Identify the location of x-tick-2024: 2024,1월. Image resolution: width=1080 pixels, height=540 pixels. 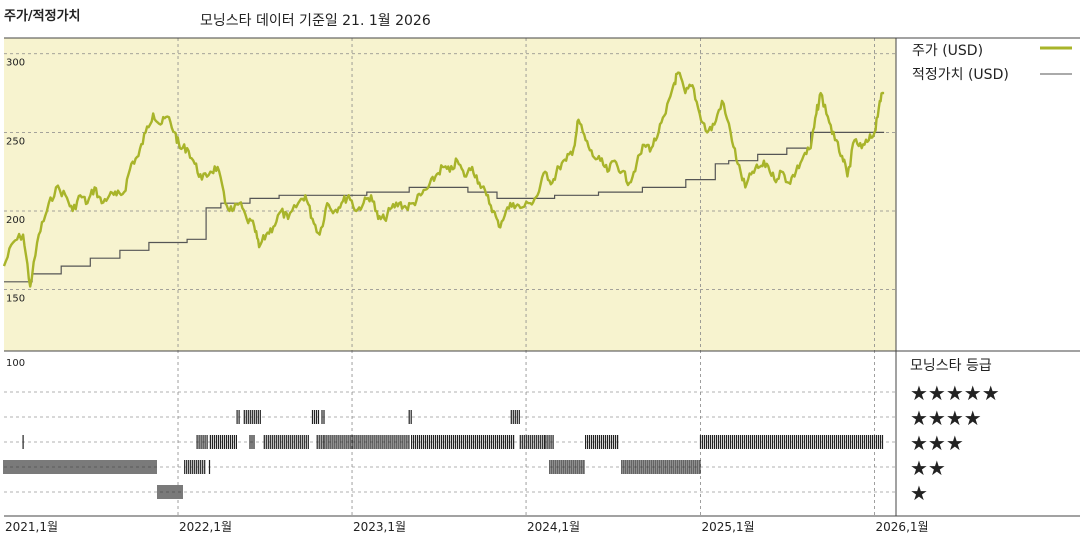
(553, 527).